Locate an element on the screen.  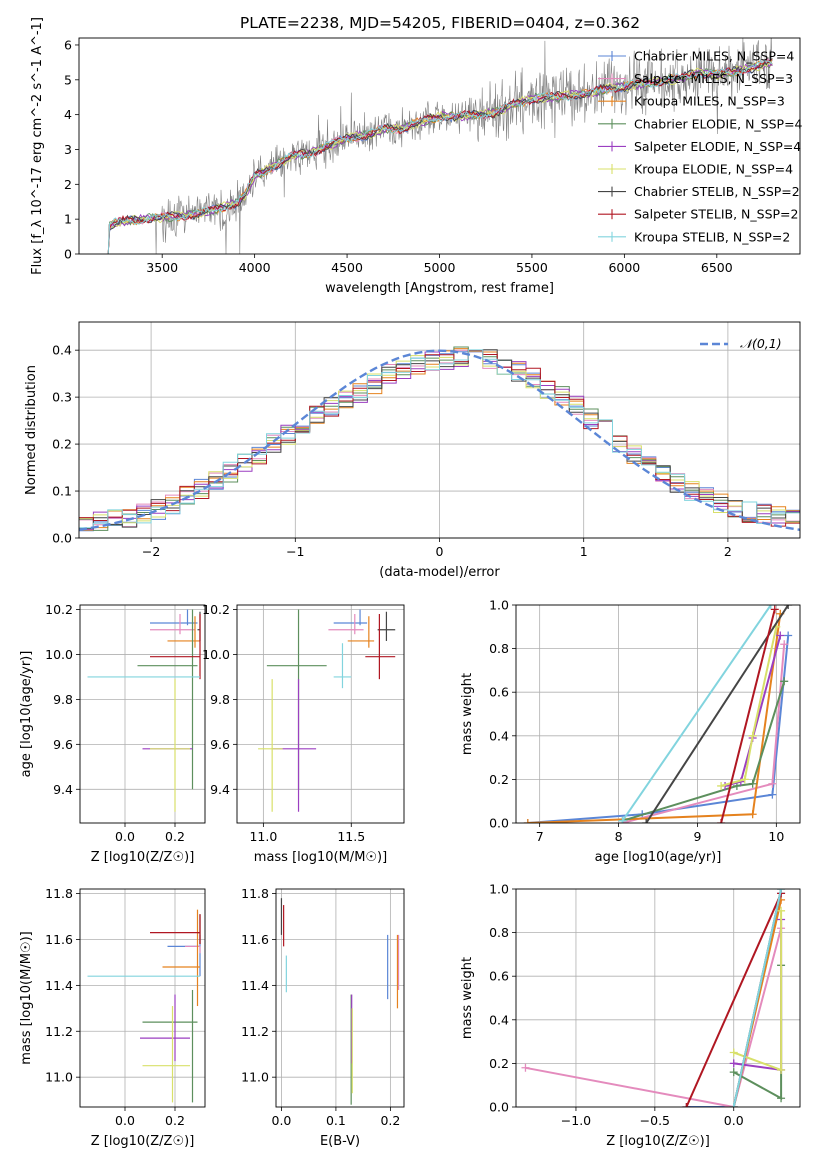
x-tick-label: 9 is located at coordinates (697, 836).